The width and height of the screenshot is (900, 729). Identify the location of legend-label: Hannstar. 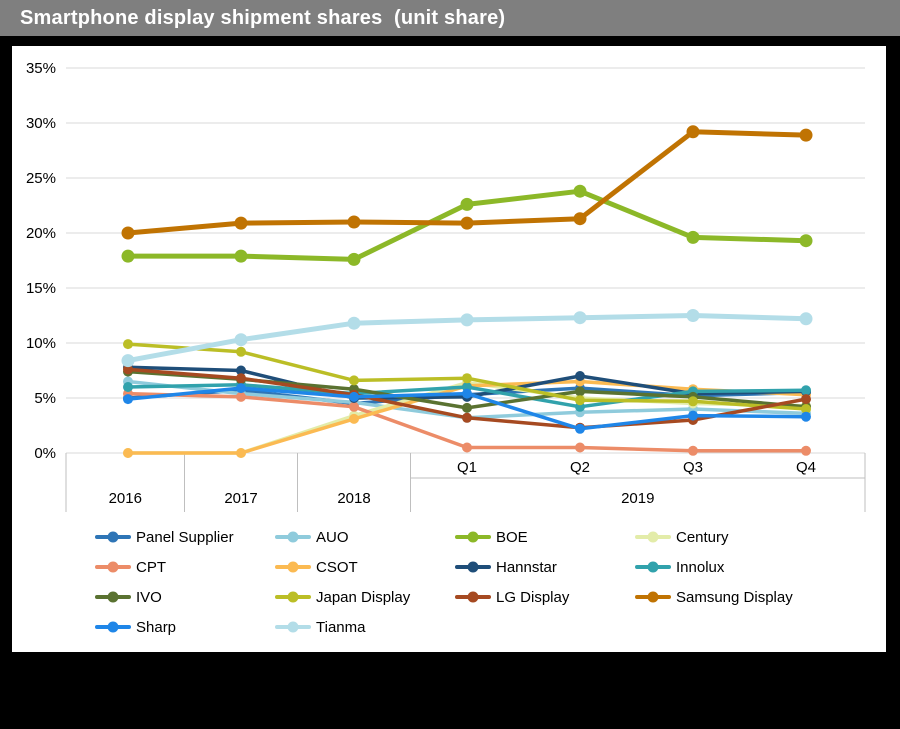
(526, 567).